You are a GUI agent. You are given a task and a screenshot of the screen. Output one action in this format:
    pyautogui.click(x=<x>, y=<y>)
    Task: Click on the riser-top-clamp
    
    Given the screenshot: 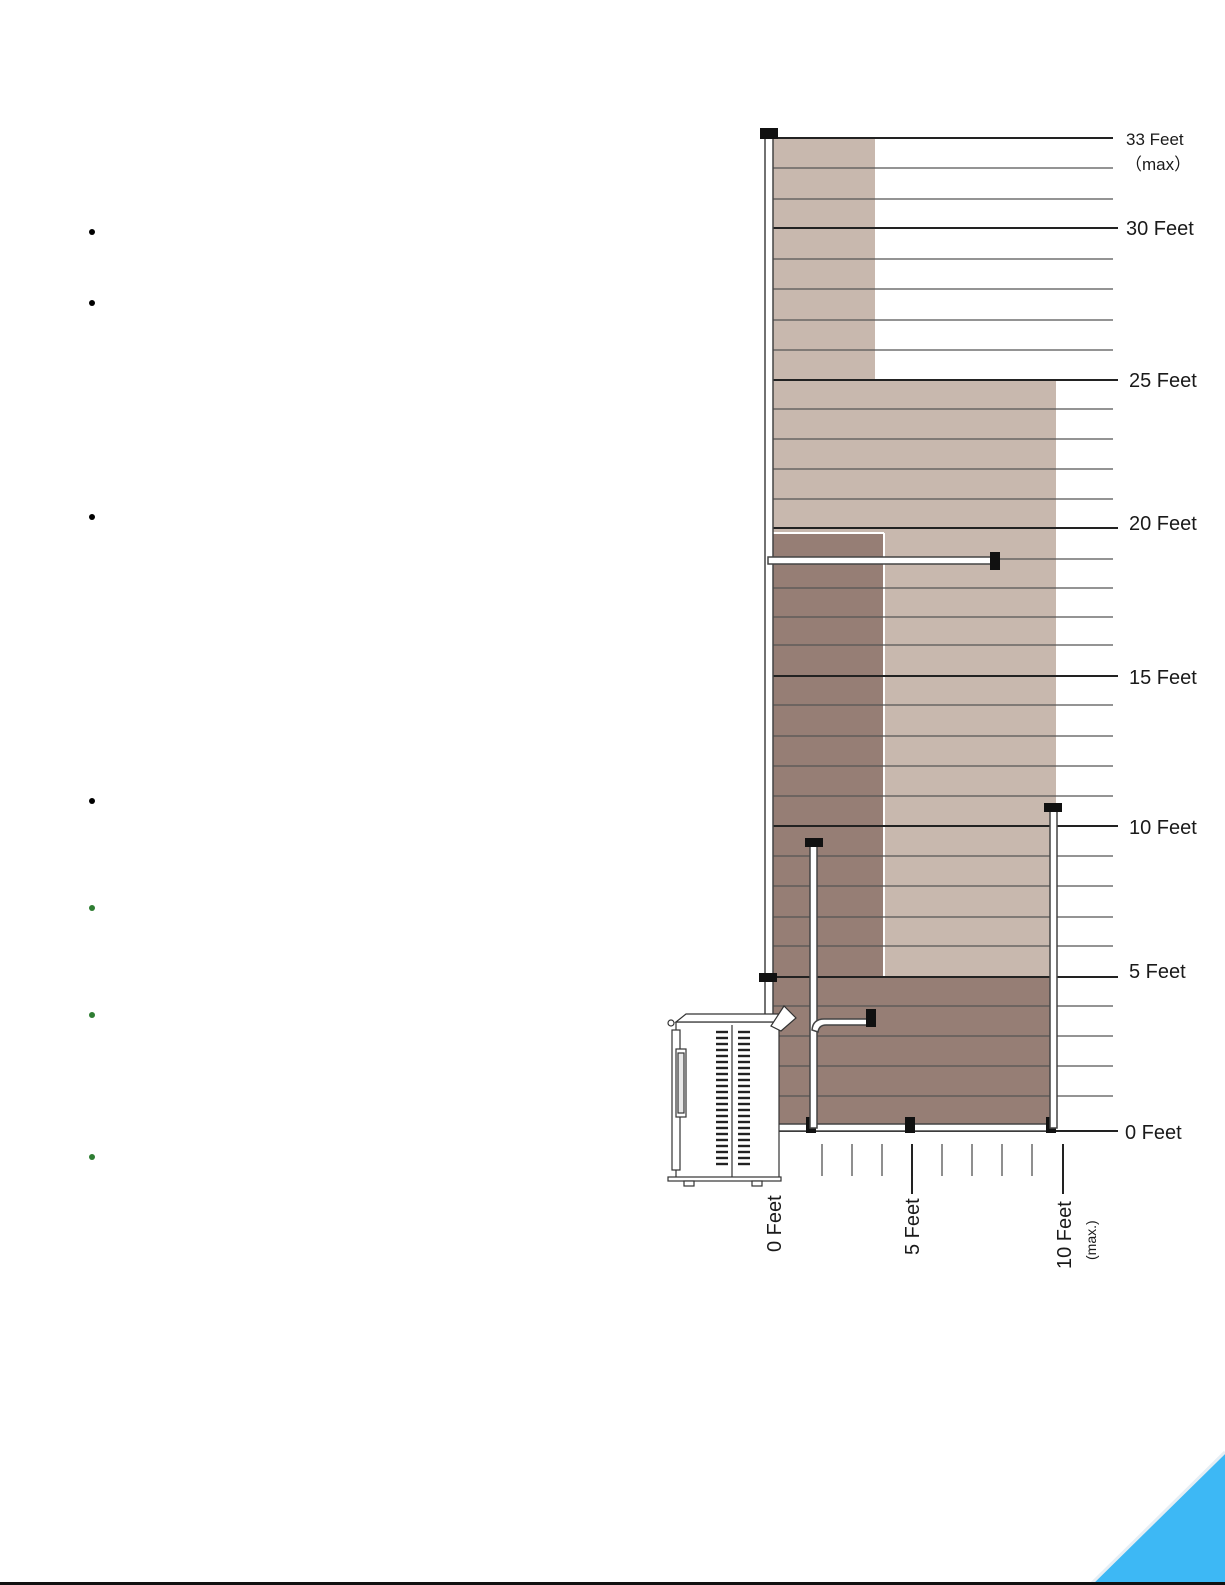 What is the action you would take?
    pyautogui.click(x=769, y=133)
    